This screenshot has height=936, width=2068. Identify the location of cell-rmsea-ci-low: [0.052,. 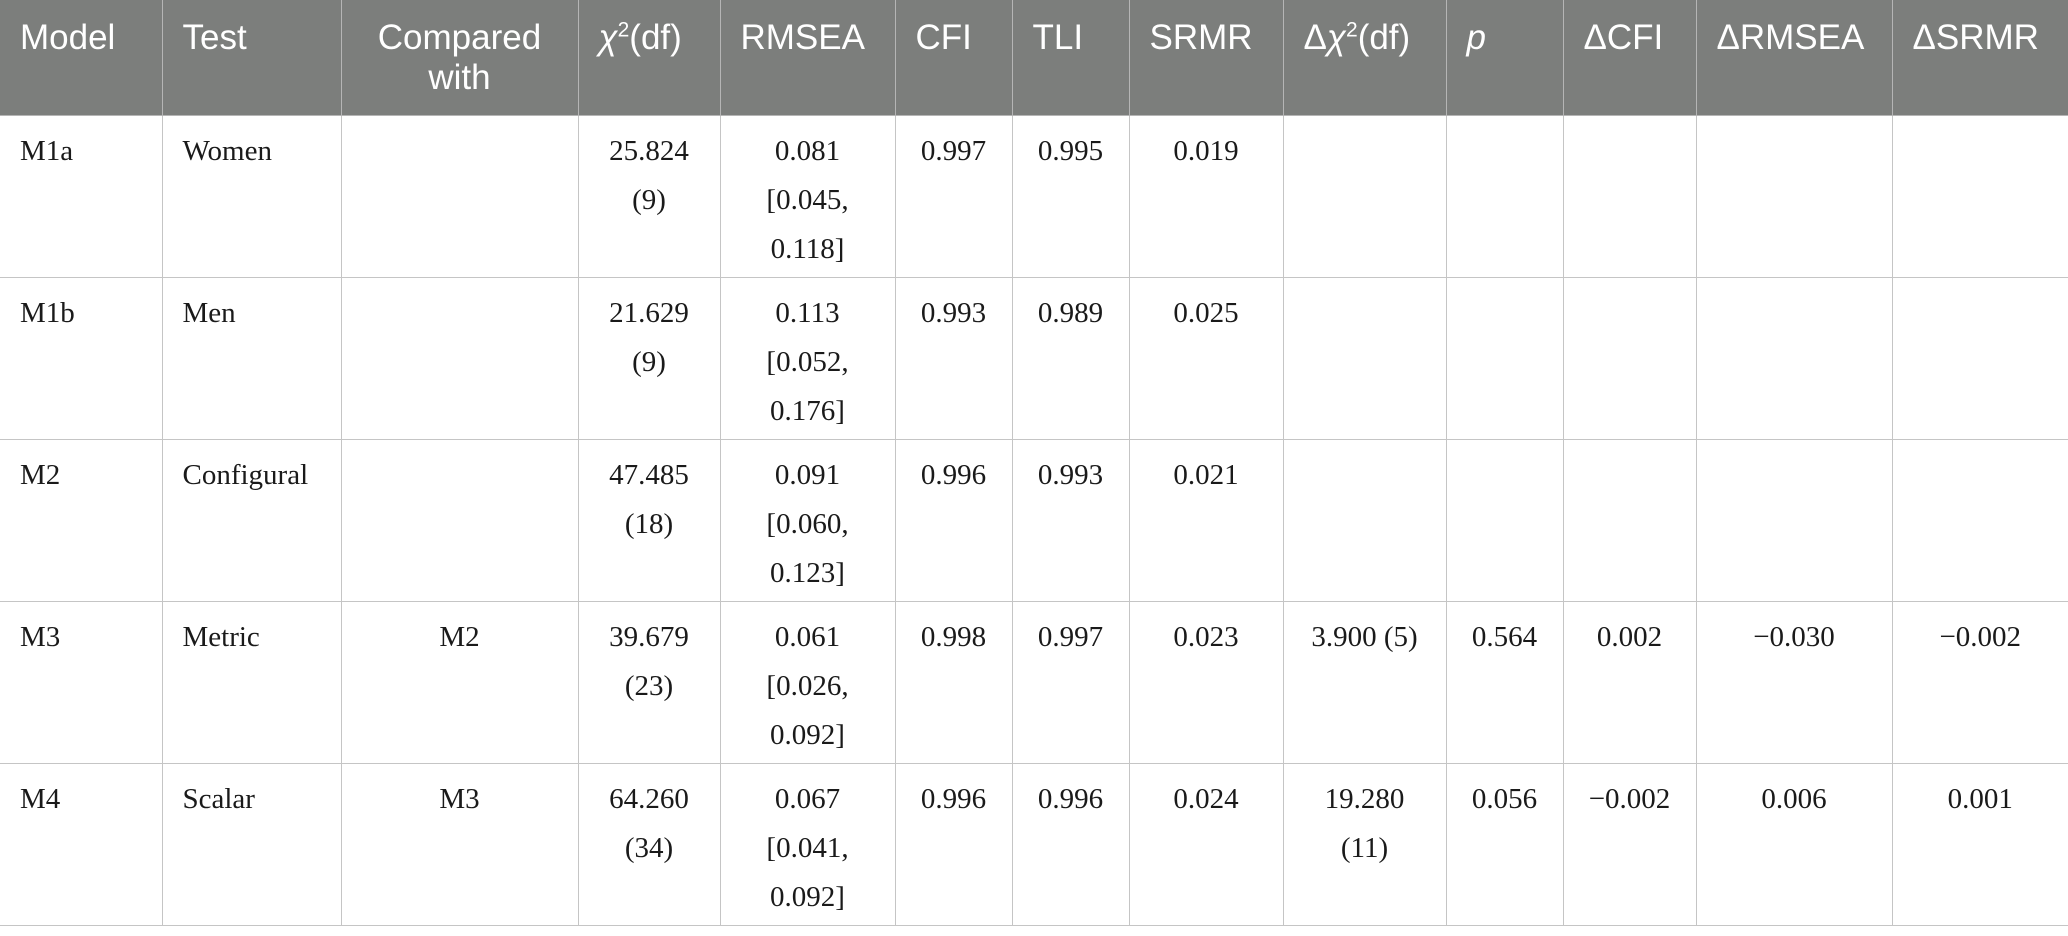
(807, 361).